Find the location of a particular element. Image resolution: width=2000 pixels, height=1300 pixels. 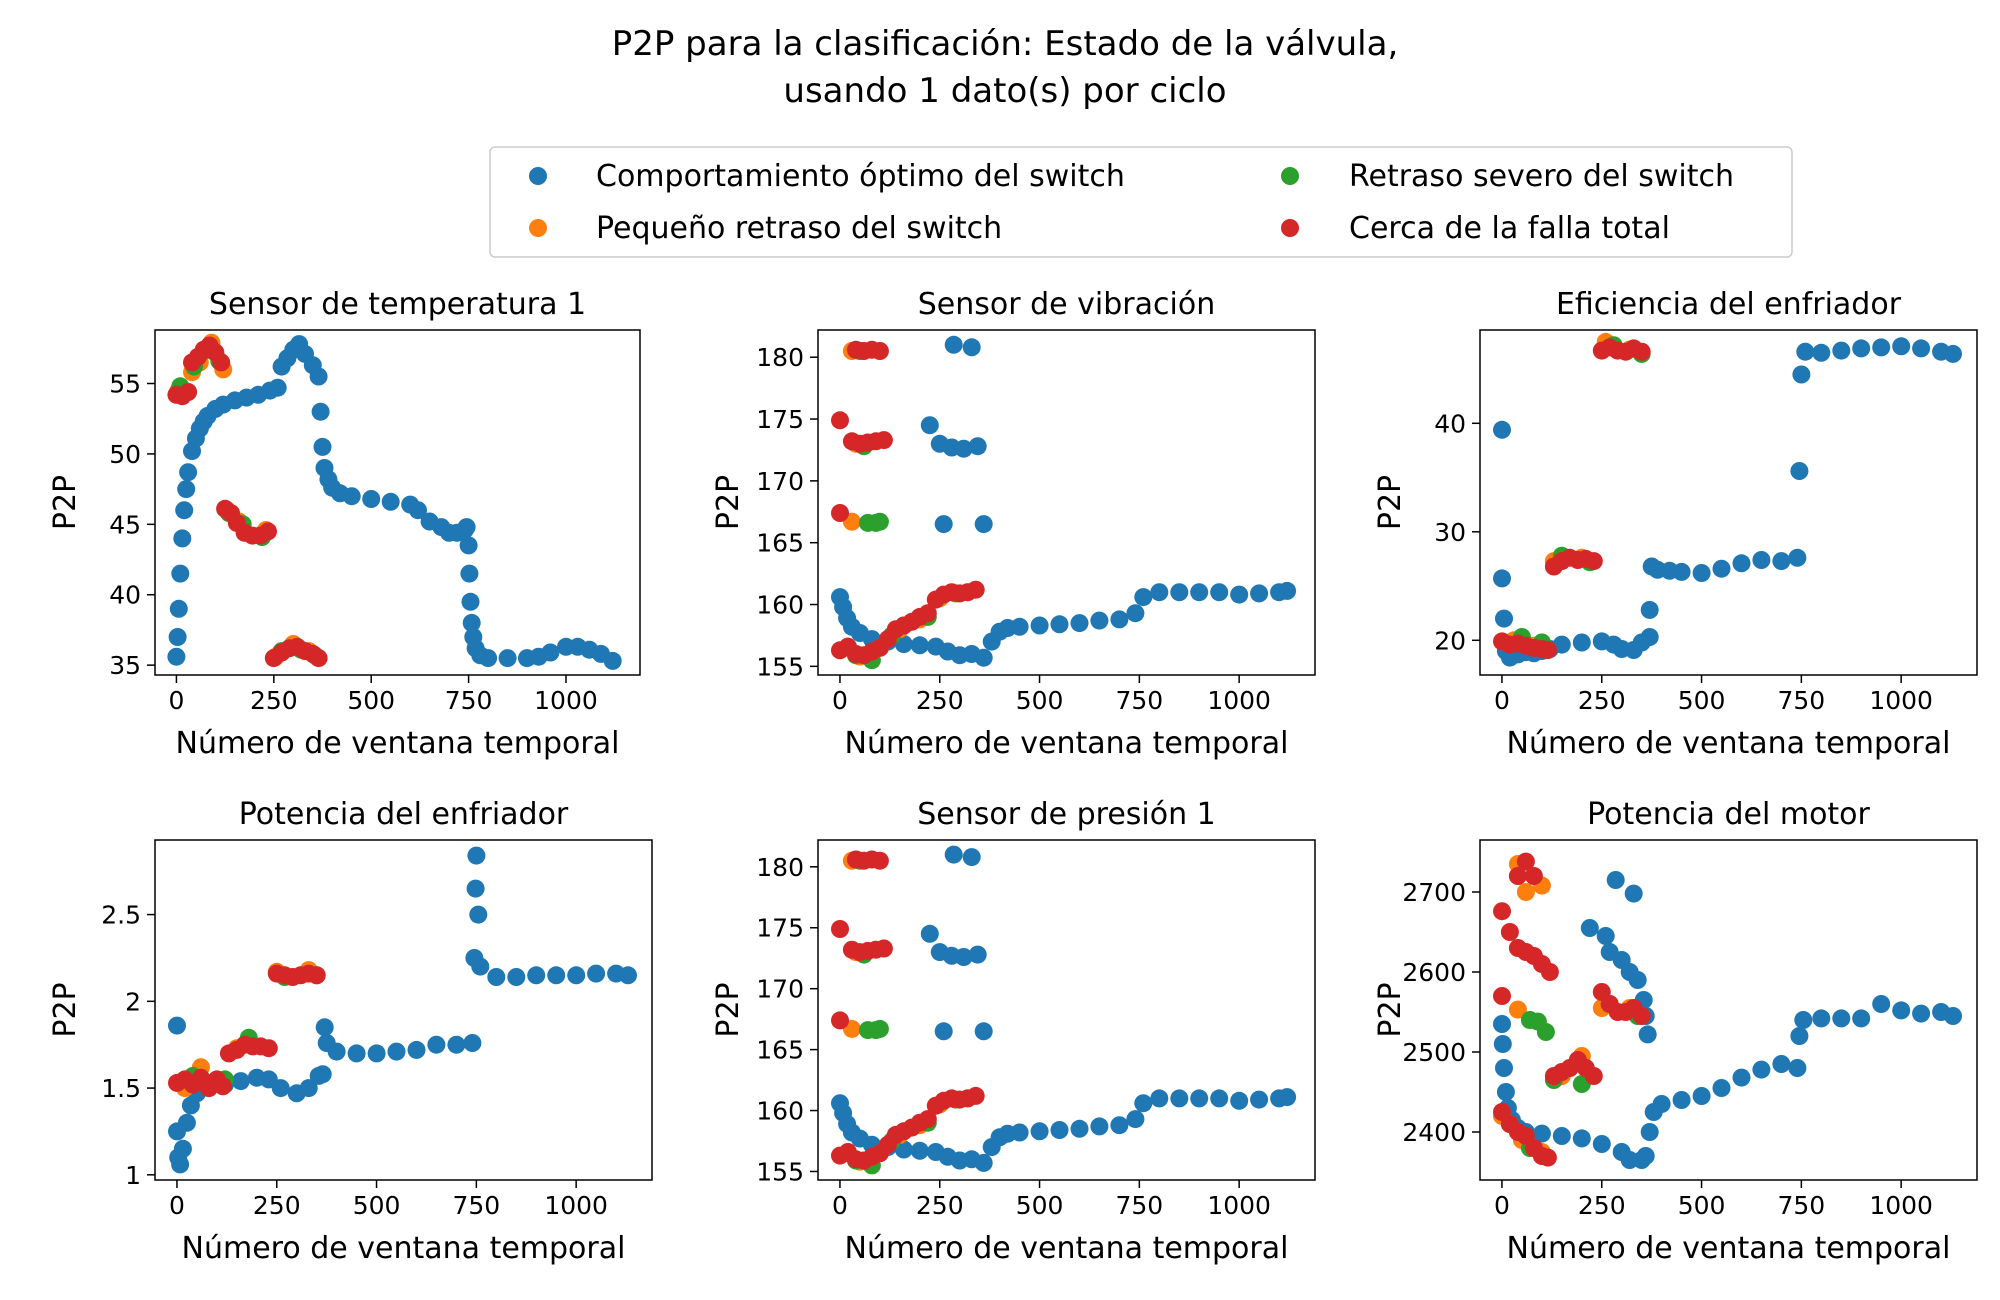

axes-frame is located at coordinates (1066, 1010).